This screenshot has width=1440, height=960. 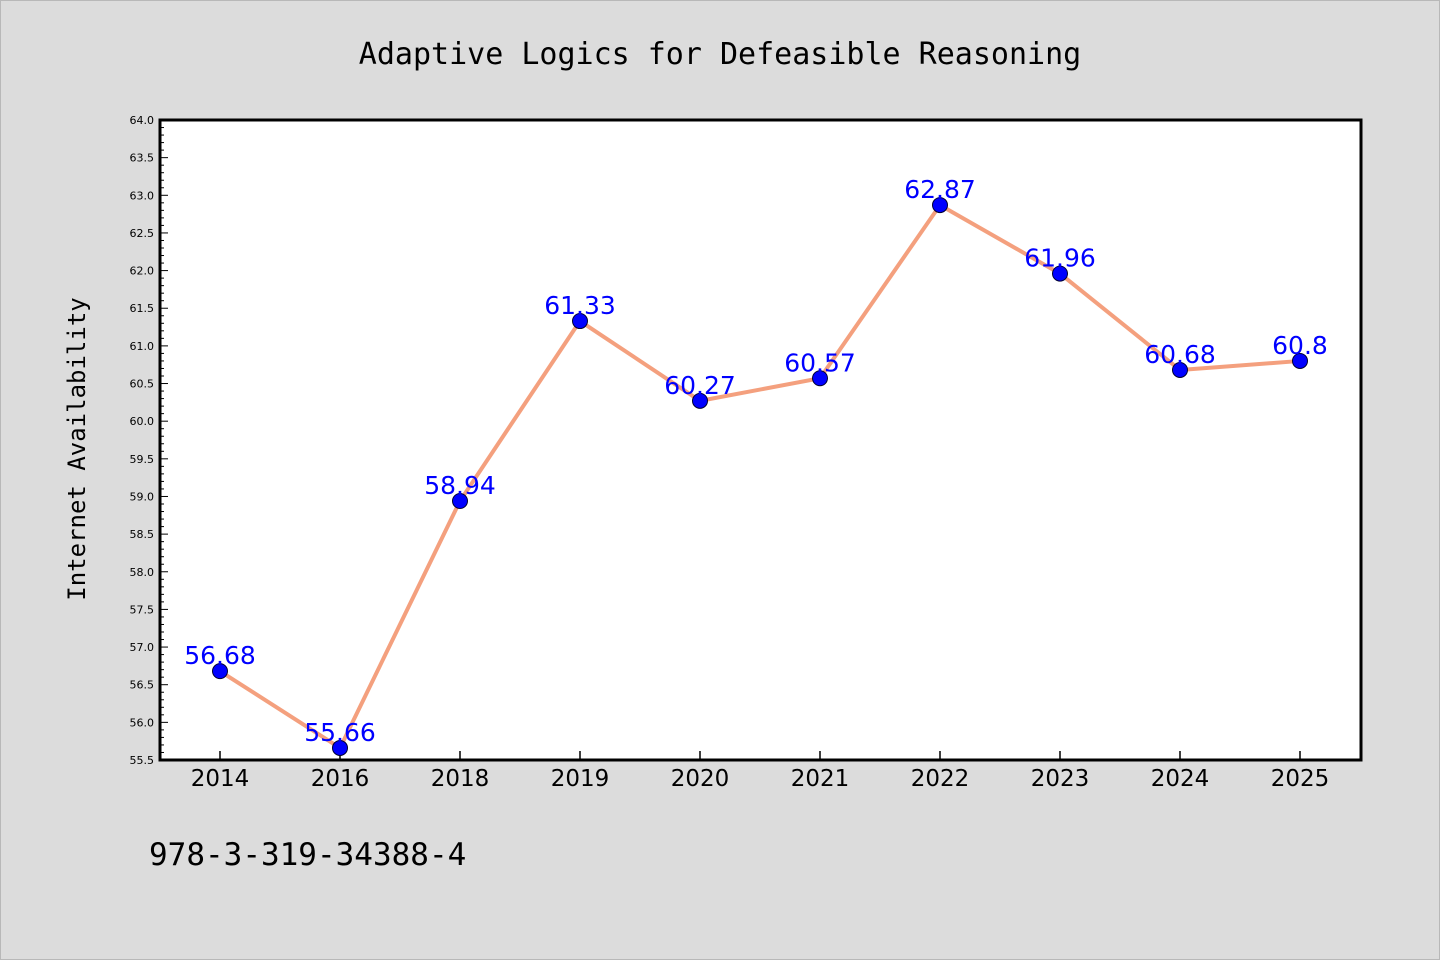 I want to click on y-tick-label: 58.0, so click(x=142, y=572).